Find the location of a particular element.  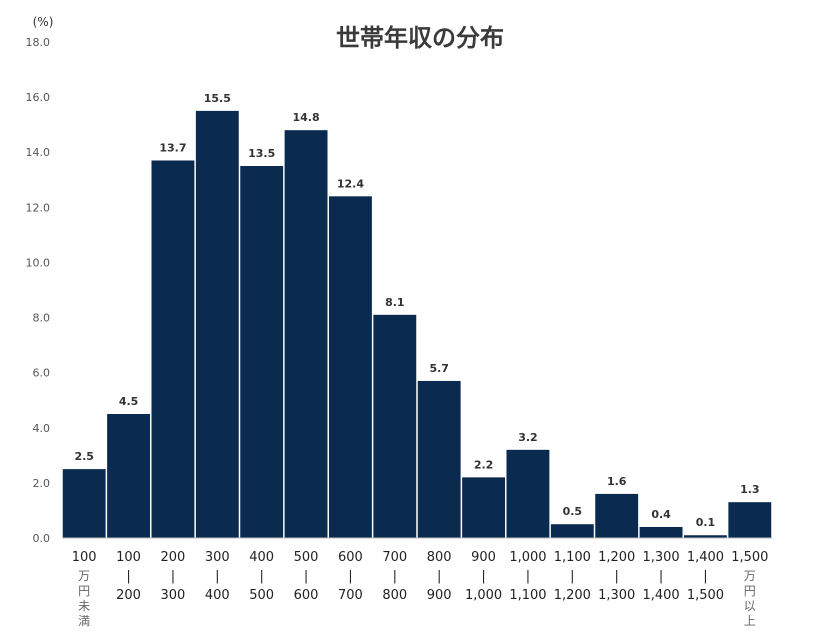

x-tick-label: 1,300 | 1,400 is located at coordinates (660, 576).